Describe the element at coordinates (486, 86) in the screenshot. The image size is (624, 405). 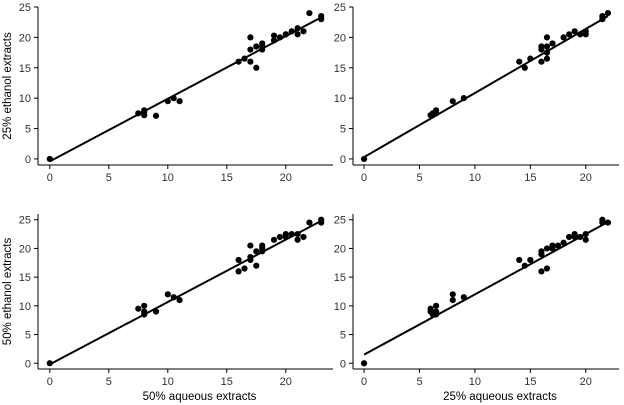
I see `regression-line` at that location.